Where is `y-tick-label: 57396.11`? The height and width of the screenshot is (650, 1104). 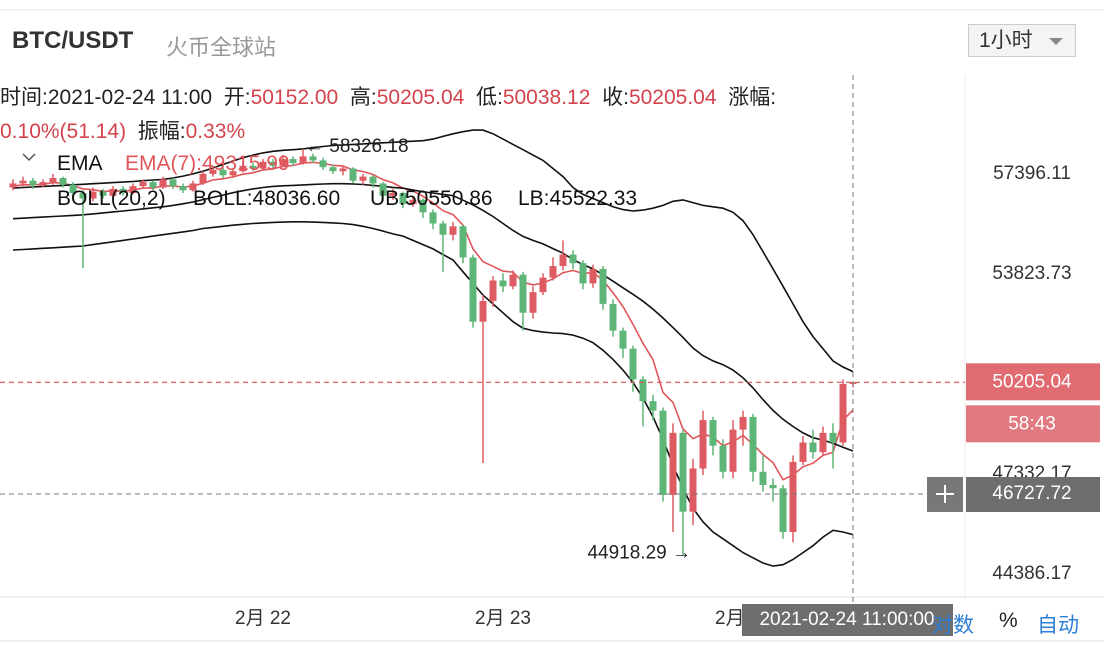
y-tick-label: 57396.11 is located at coordinates (1032, 173).